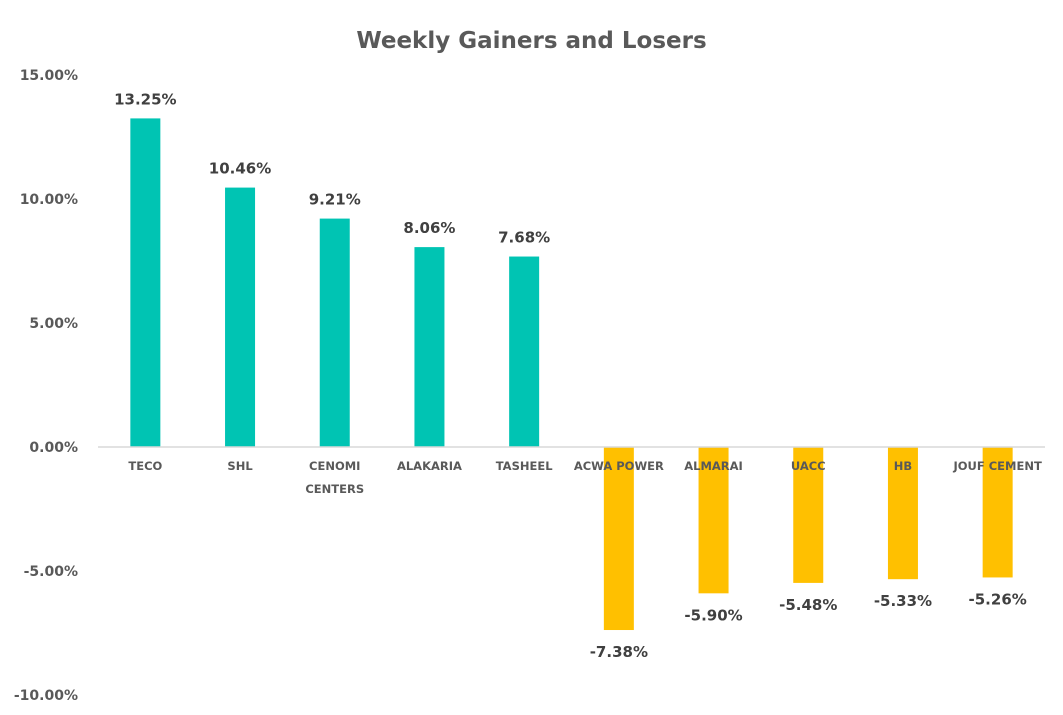 The image size is (1063, 715). What do you see at coordinates (51, 572) in the screenshot?
I see `y-tick-label: -5.00%` at bounding box center [51, 572].